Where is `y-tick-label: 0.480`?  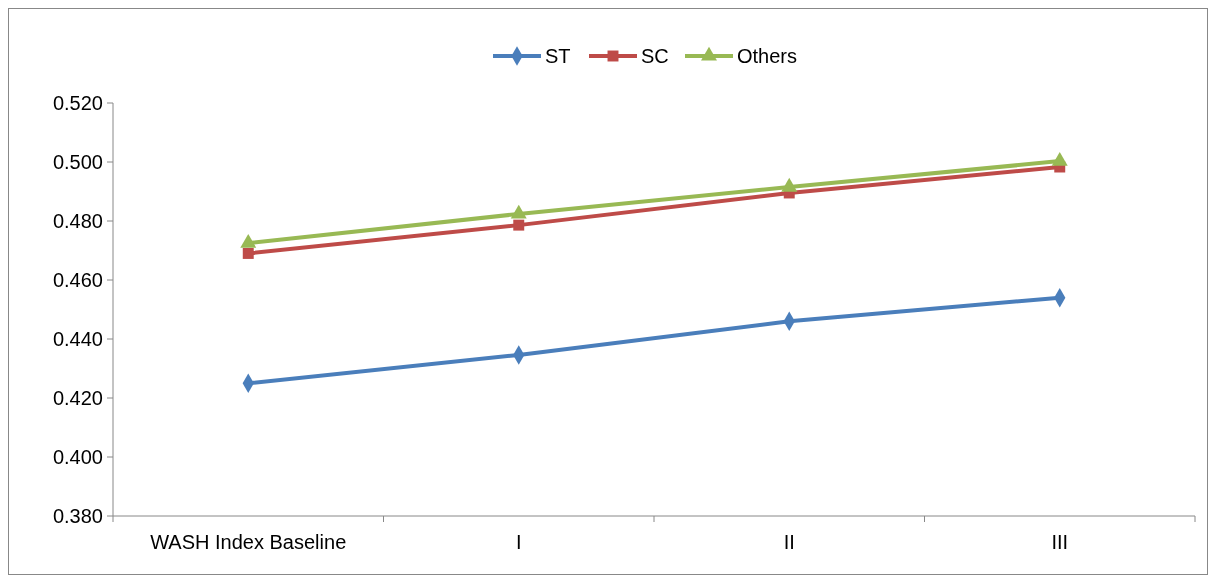
y-tick-label: 0.480 is located at coordinates (77, 221).